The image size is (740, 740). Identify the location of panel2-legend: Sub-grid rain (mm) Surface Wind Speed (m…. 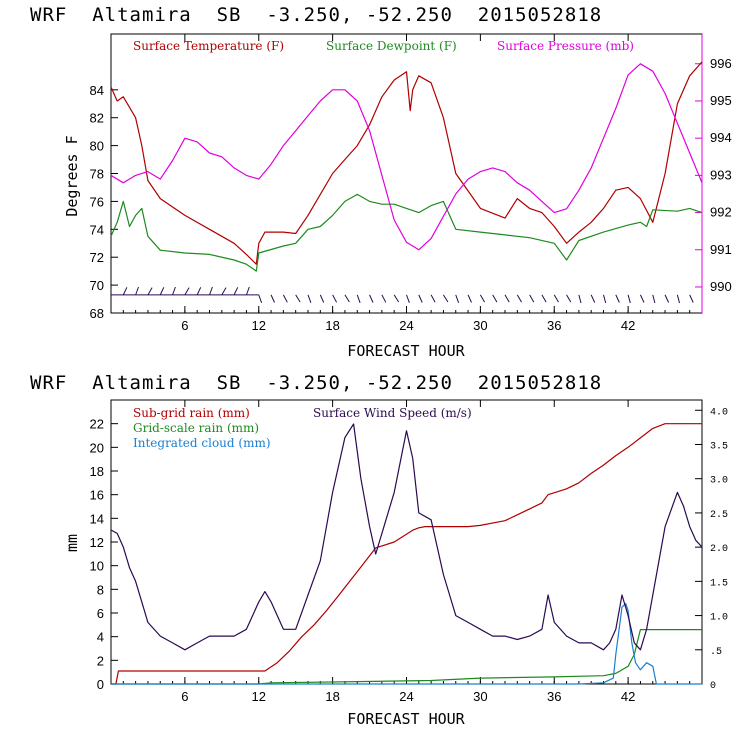
(302, 428).